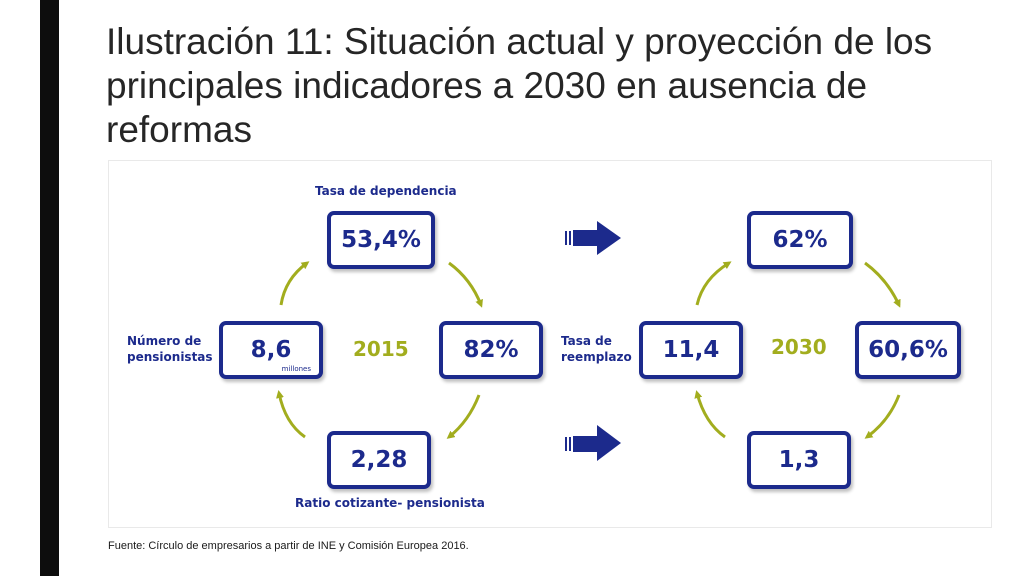  What do you see at coordinates (49, 288) in the screenshot?
I see `slide-side-bar` at bounding box center [49, 288].